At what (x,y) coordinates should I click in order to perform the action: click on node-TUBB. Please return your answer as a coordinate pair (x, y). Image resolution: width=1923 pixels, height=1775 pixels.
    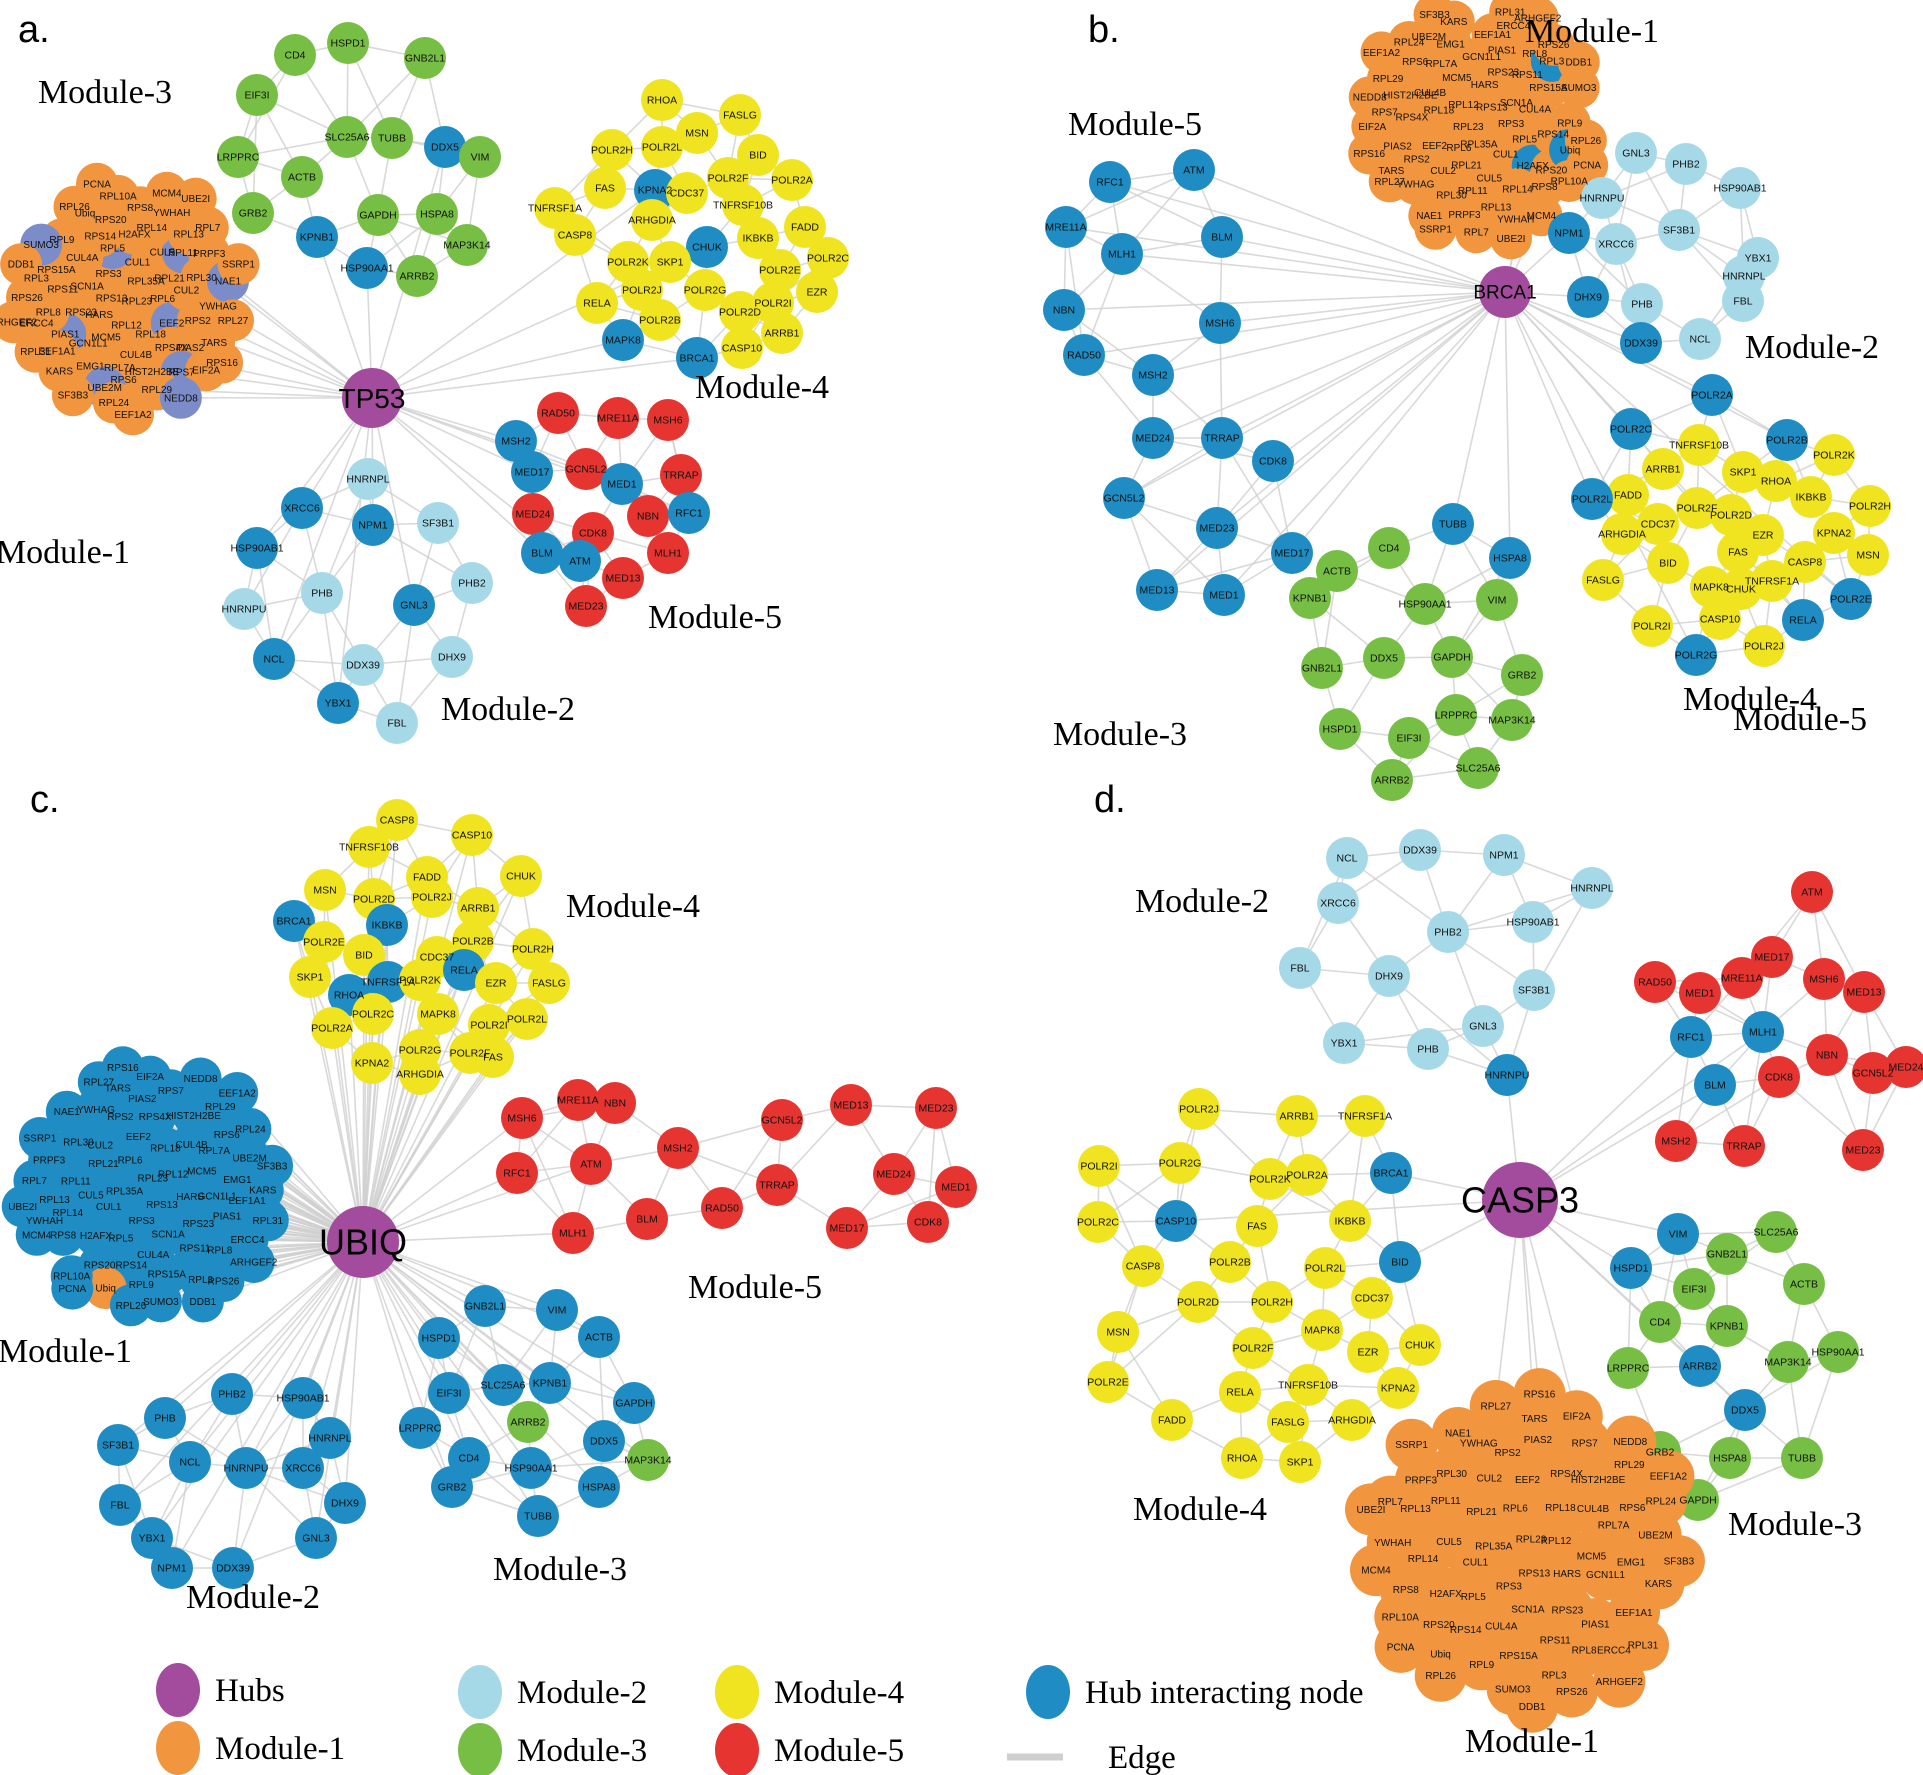
    Looking at the image, I should click on (1453, 524).